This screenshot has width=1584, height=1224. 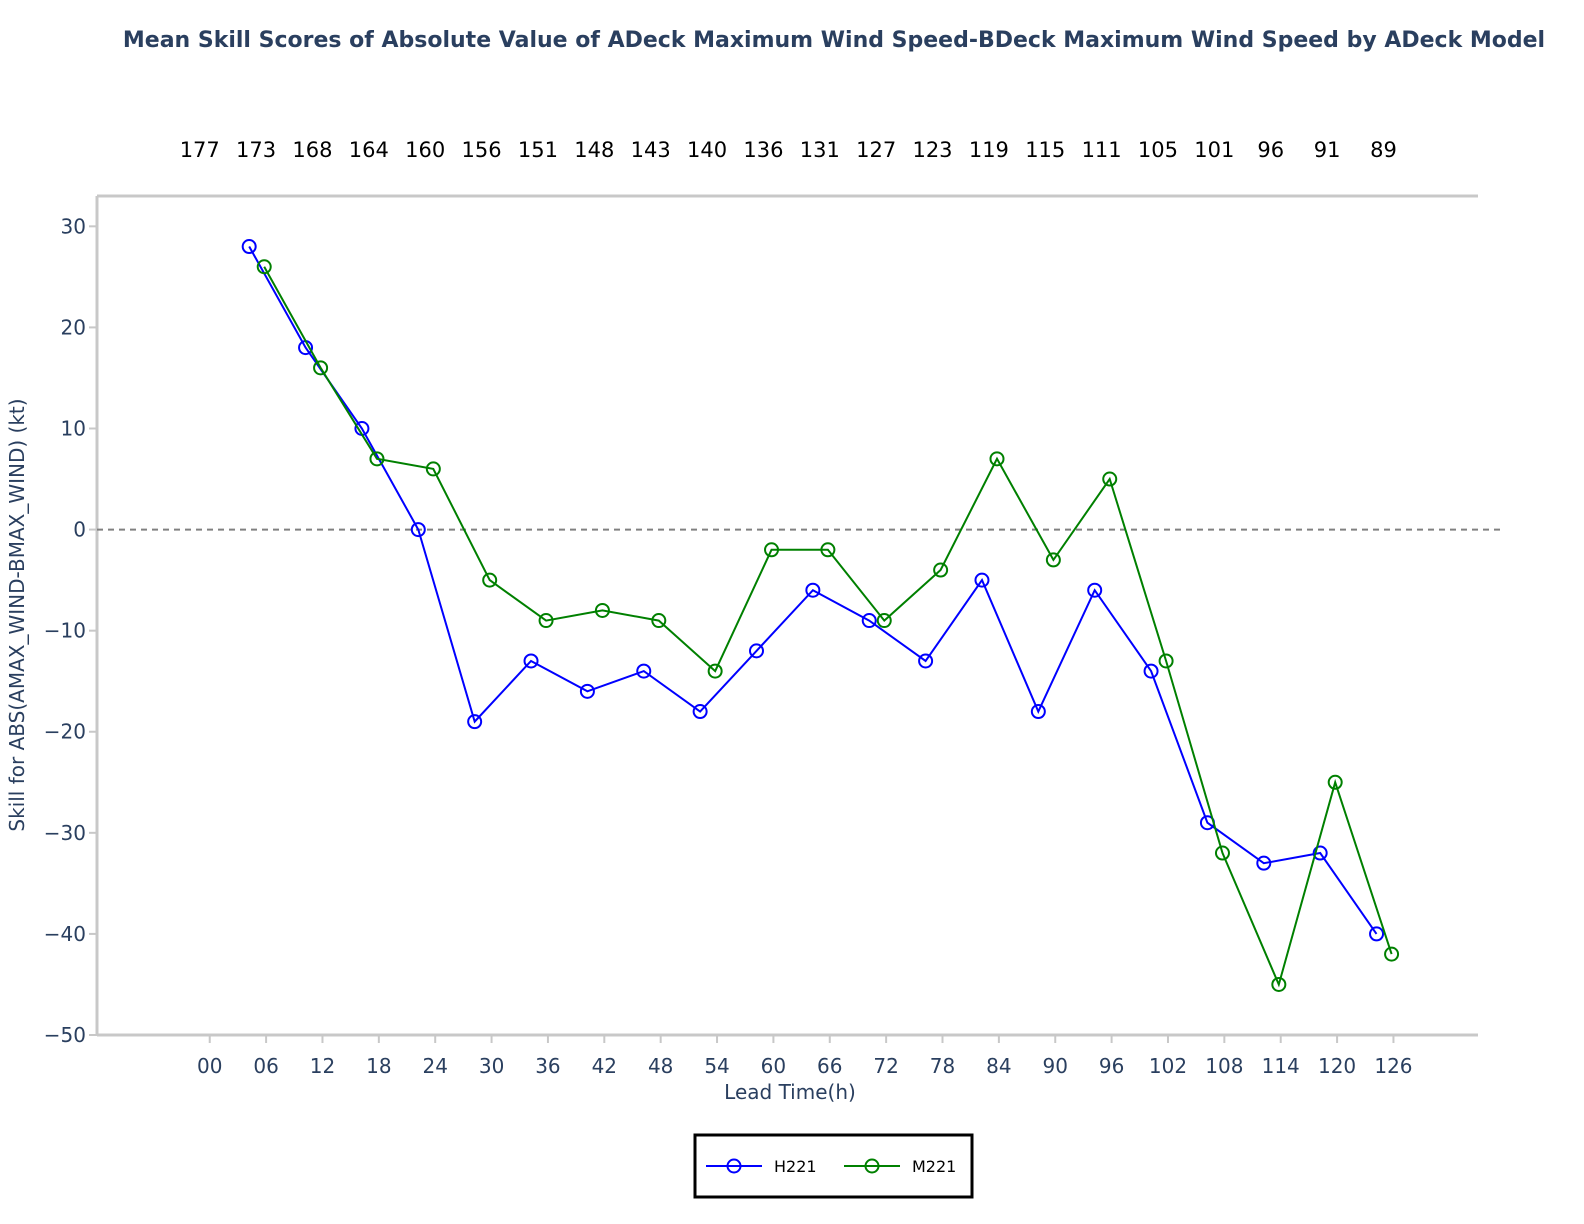 What do you see at coordinates (1224, 1066) in the screenshot?
I see `x-tick-label: 108` at bounding box center [1224, 1066].